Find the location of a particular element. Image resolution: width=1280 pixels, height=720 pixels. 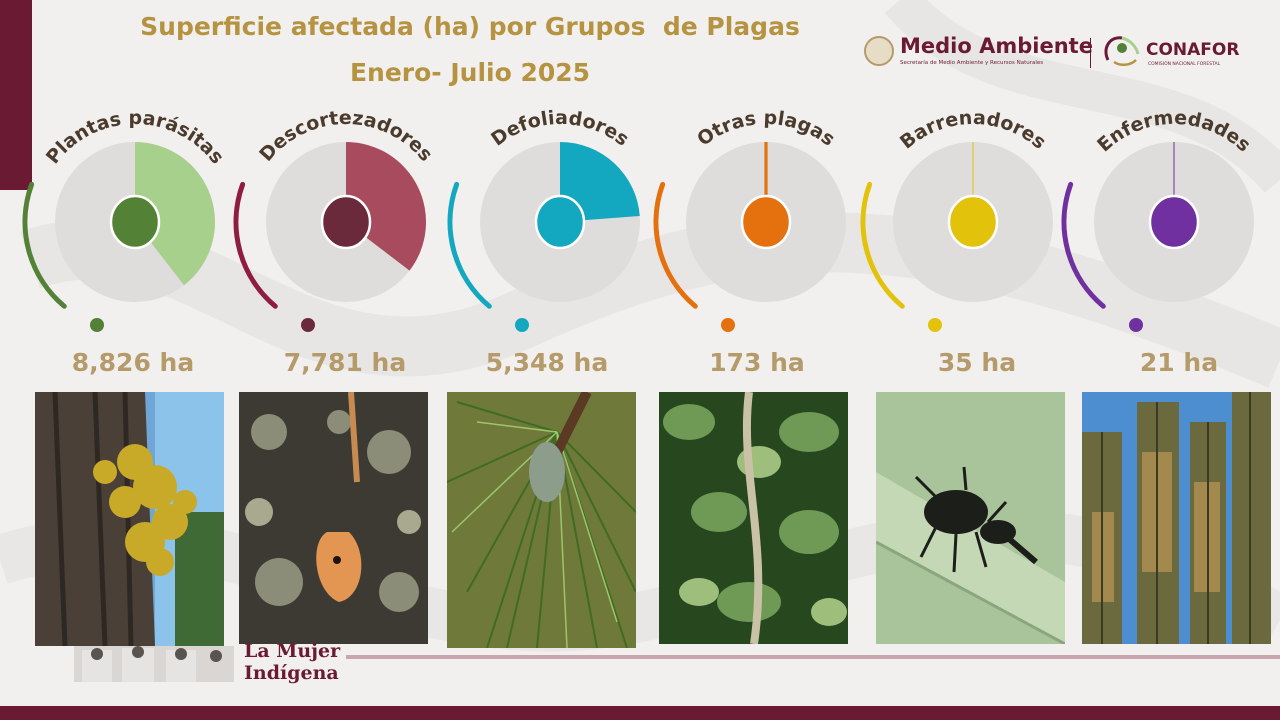

footer-line1: La Mujer is located at coordinates (292, 651).